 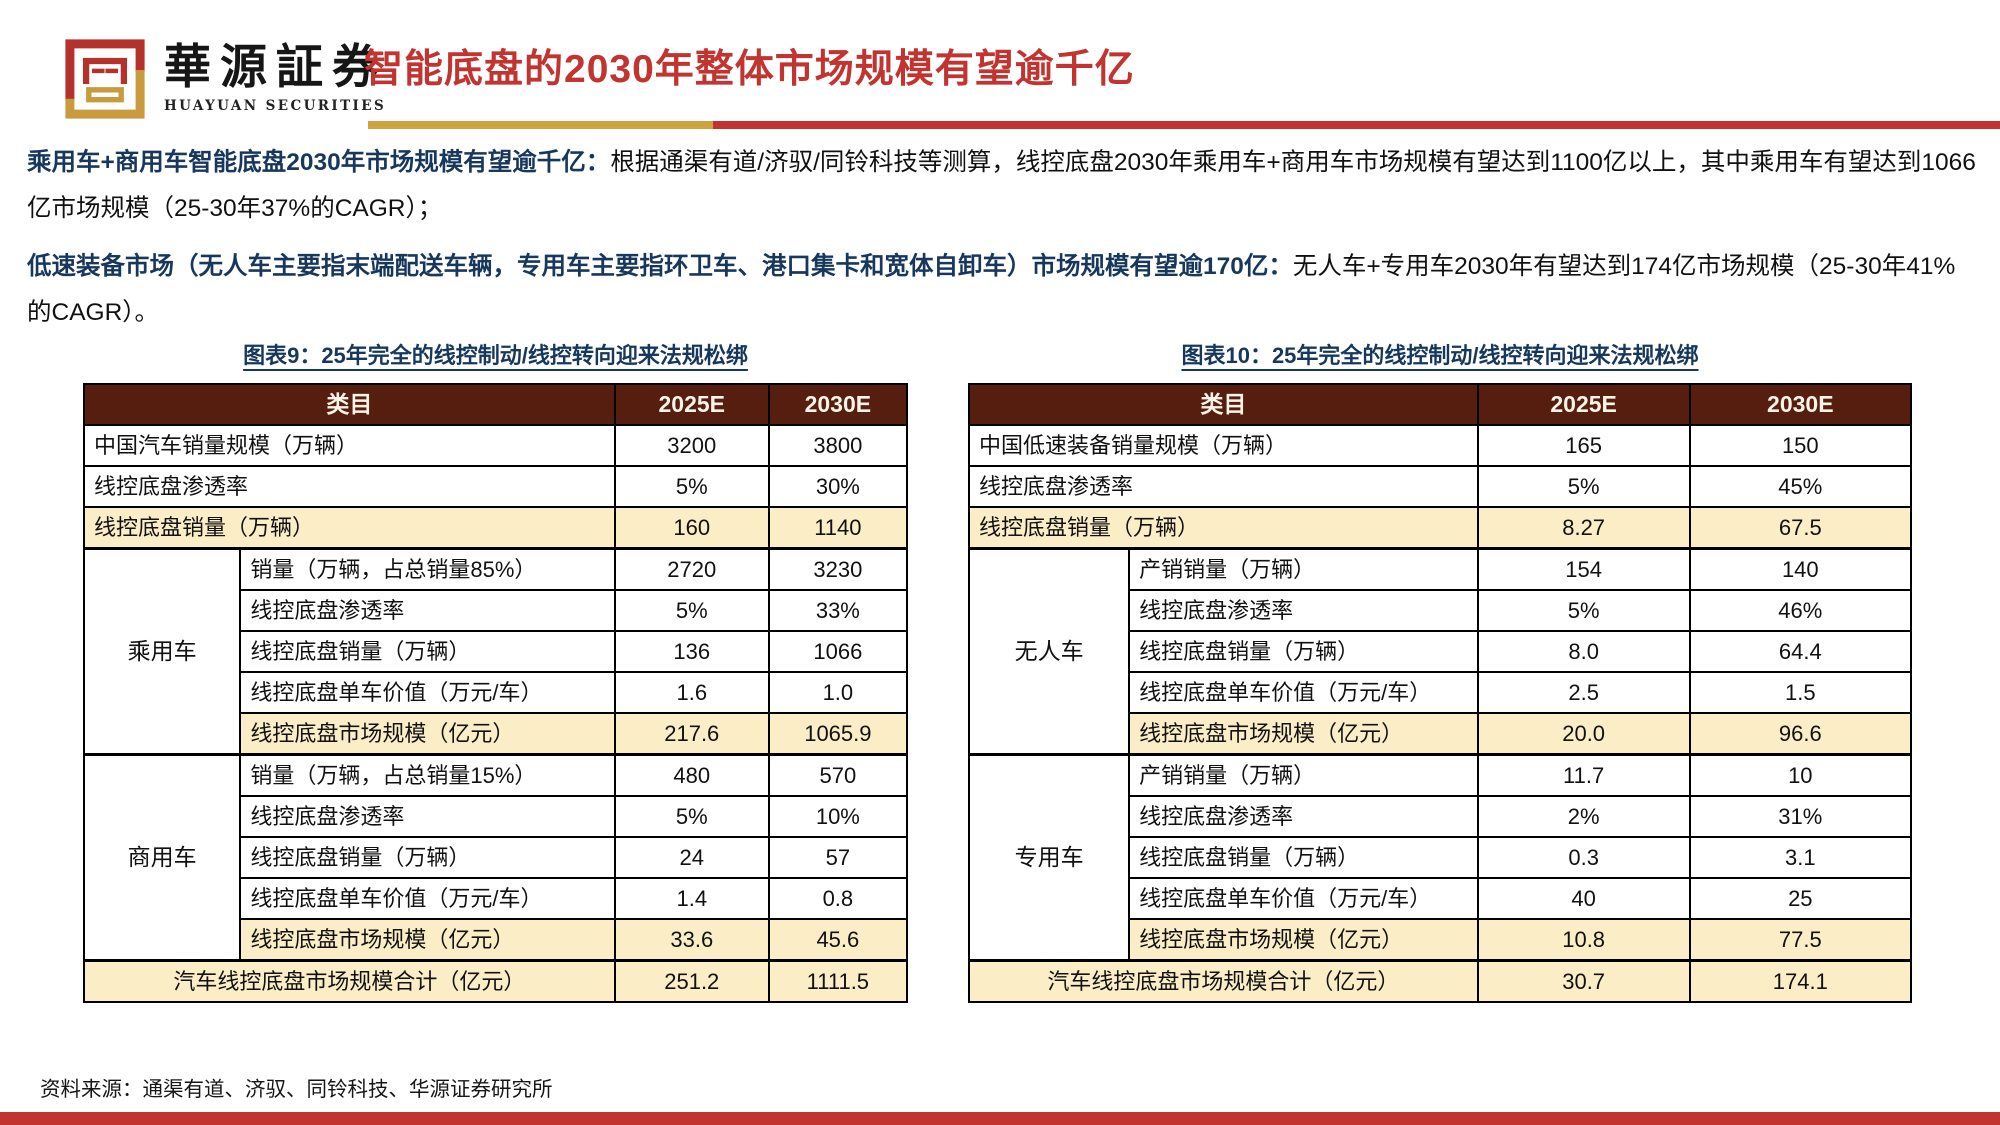 What do you see at coordinates (1583, 404) in the screenshot?
I see `column-header-2025e: 2025E` at bounding box center [1583, 404].